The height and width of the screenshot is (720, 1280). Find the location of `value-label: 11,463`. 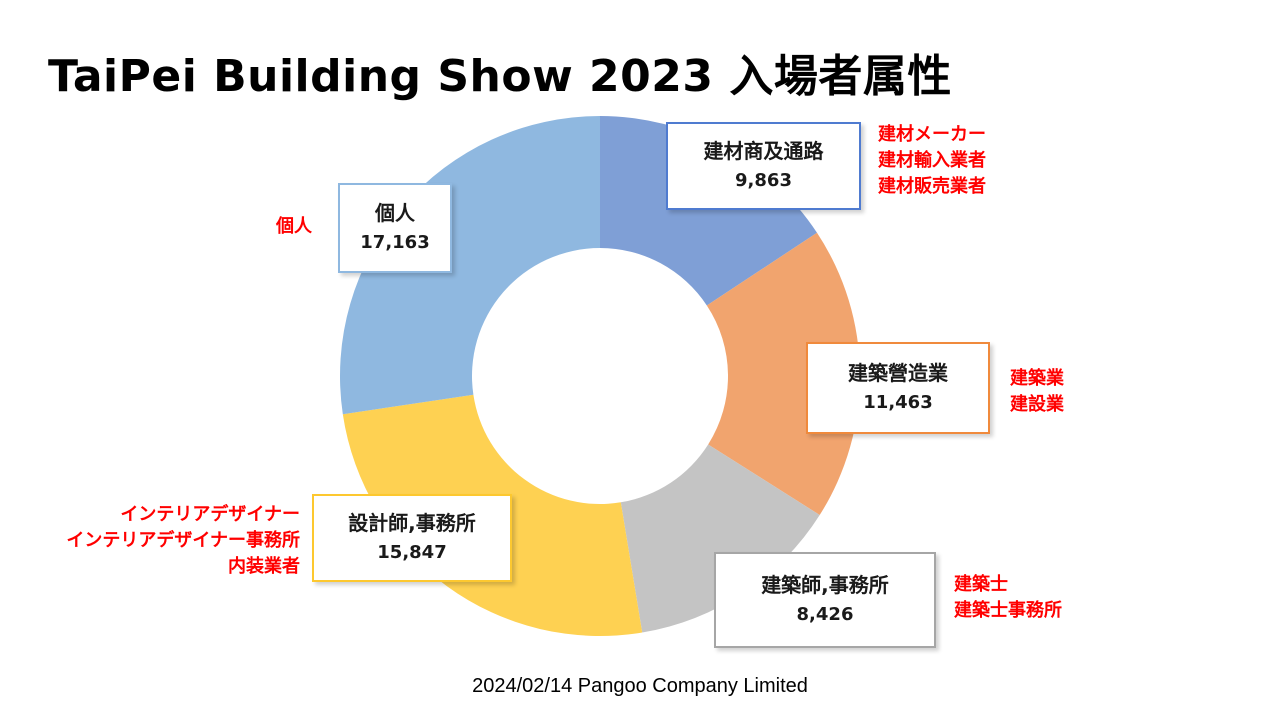

value-label: 11,463 is located at coordinates (898, 402).